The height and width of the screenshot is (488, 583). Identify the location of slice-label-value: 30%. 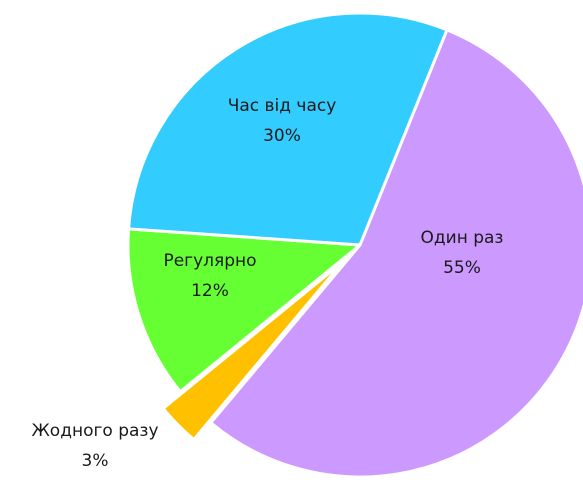
(282, 136).